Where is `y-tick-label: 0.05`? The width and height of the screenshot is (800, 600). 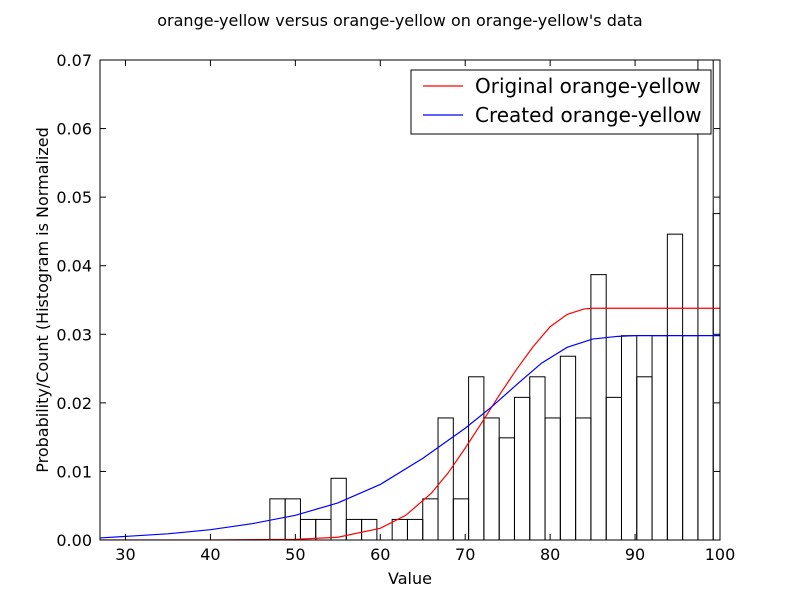 y-tick-label: 0.05 is located at coordinates (74, 197).